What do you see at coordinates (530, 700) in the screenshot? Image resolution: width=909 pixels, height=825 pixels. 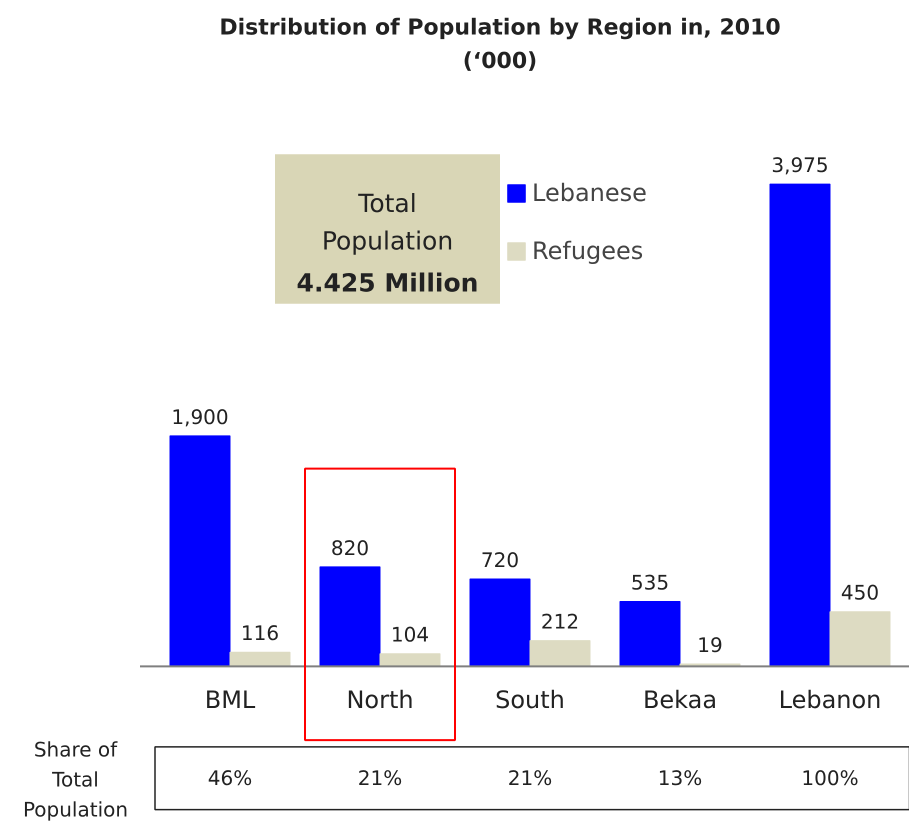 I see `x-tick-label: South` at bounding box center [530, 700].